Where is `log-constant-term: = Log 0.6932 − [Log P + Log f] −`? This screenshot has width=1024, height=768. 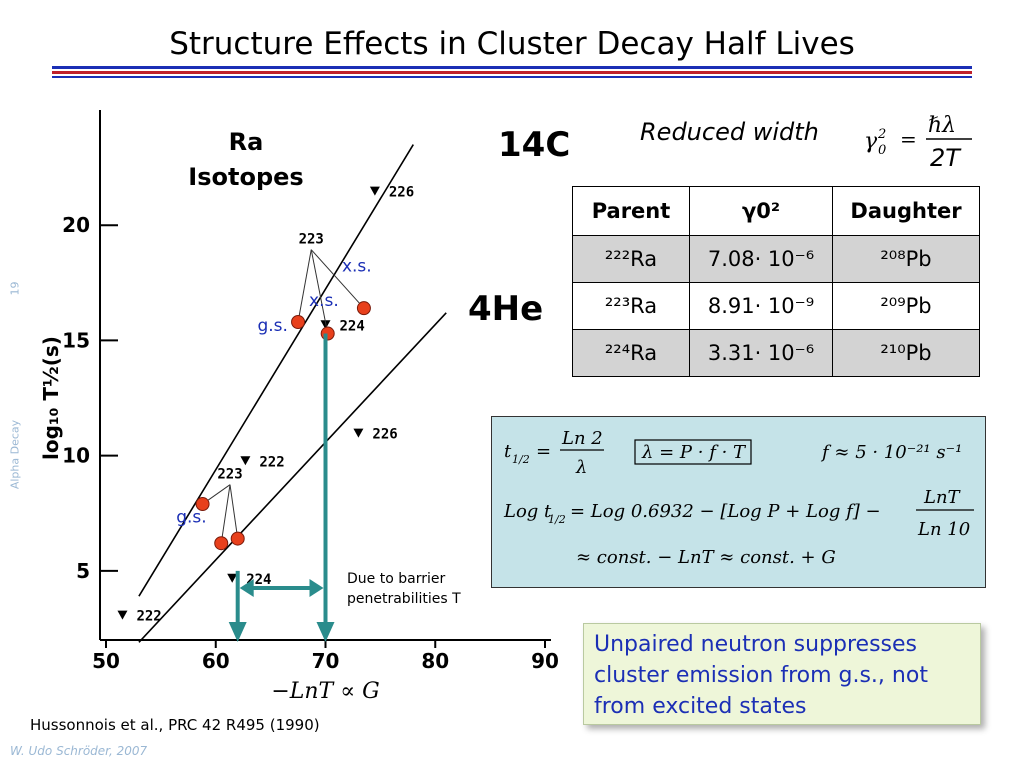 log-constant-term: = Log 0.6932 − [Log P + Log f] − is located at coordinates (725, 511).